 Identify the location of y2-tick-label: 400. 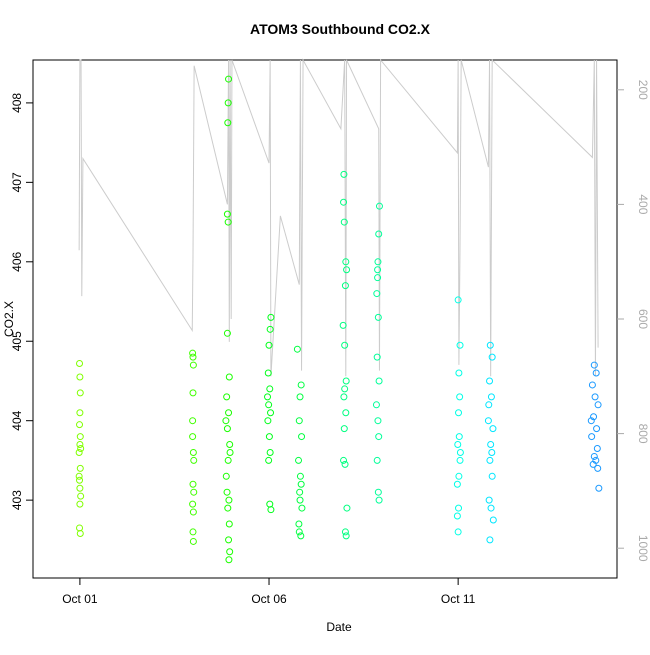
(643, 204).